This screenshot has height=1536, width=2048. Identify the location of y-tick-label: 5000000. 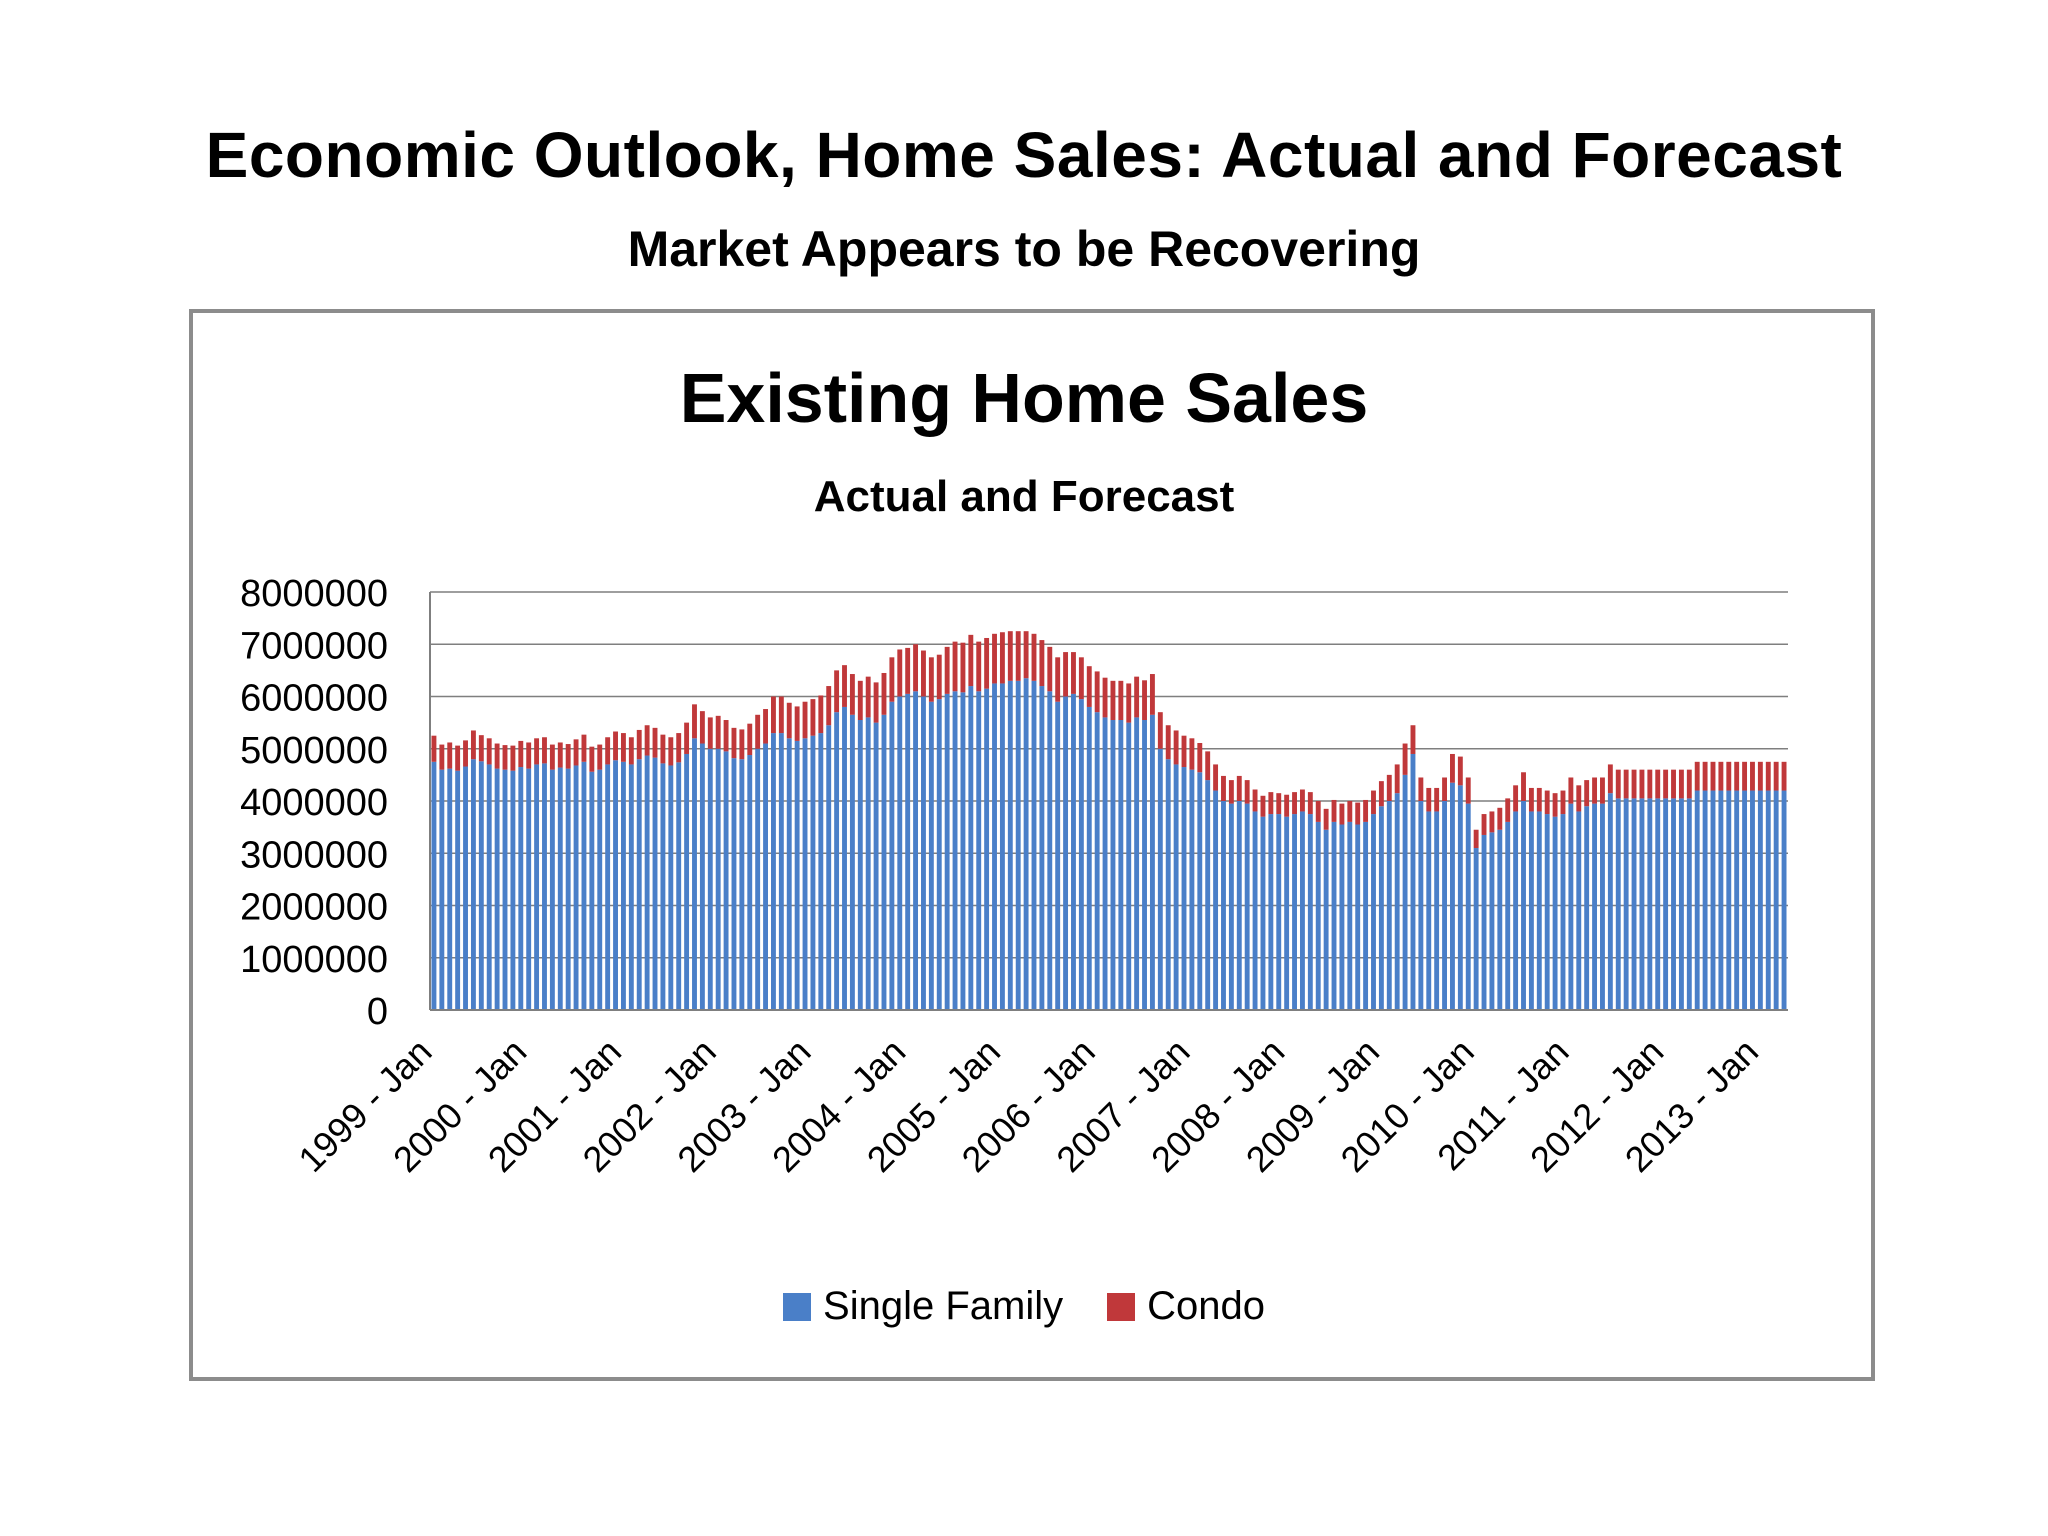
(314, 751).